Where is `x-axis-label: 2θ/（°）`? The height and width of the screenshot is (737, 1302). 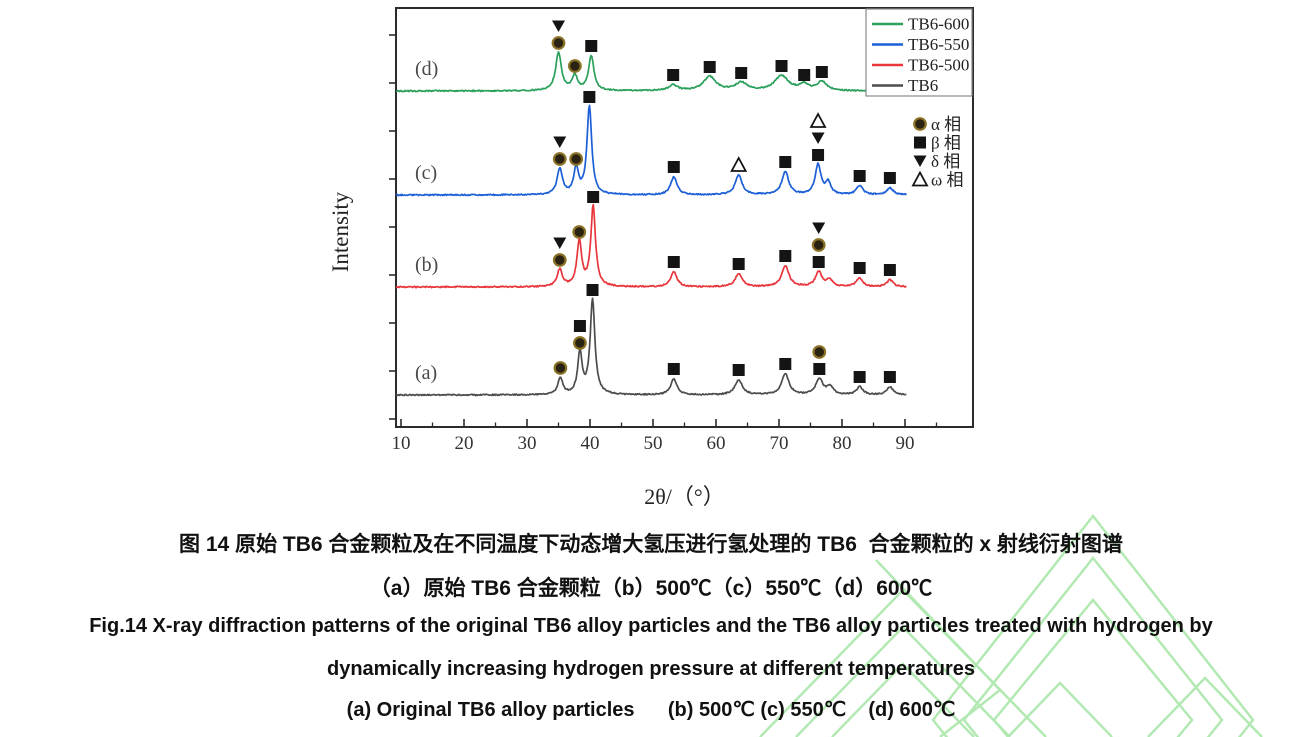 x-axis-label: 2θ/（°） is located at coordinates (684, 496).